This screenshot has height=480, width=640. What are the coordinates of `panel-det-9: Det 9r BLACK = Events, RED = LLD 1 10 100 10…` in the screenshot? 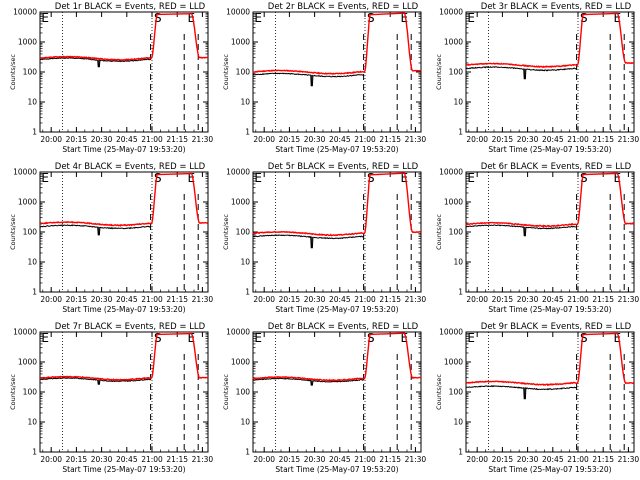 It's located at (537, 398).